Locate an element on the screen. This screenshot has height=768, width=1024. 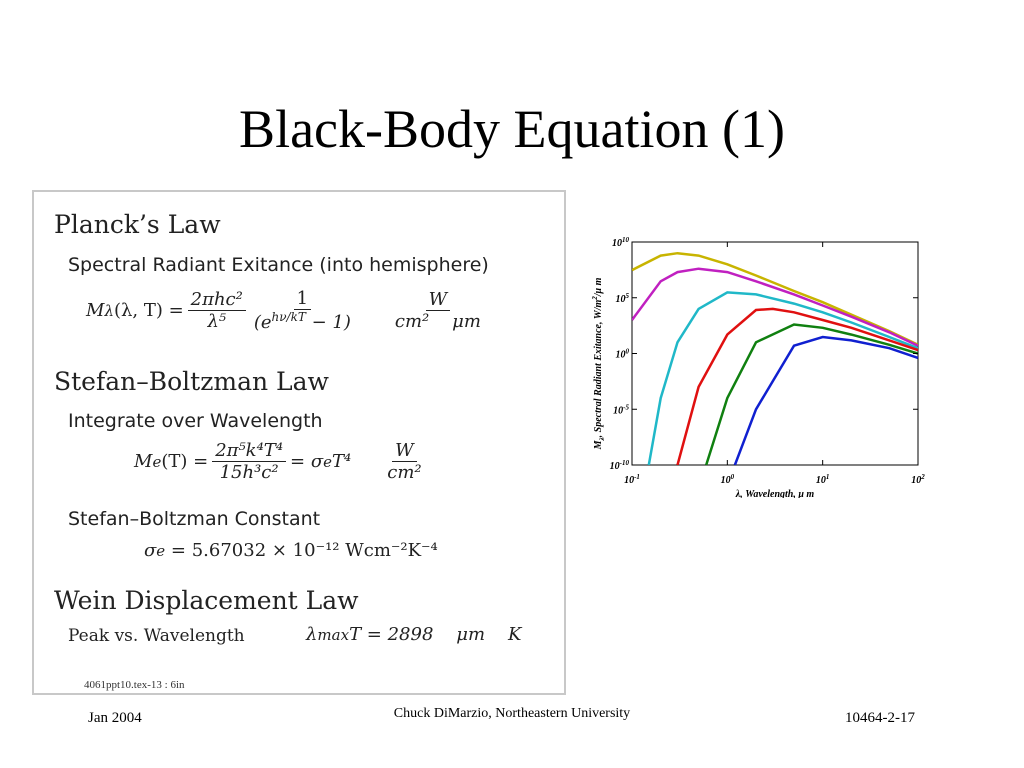
y-label-part: , Spectral Radiant Exitance, W/m is located at coordinates (598, 369).